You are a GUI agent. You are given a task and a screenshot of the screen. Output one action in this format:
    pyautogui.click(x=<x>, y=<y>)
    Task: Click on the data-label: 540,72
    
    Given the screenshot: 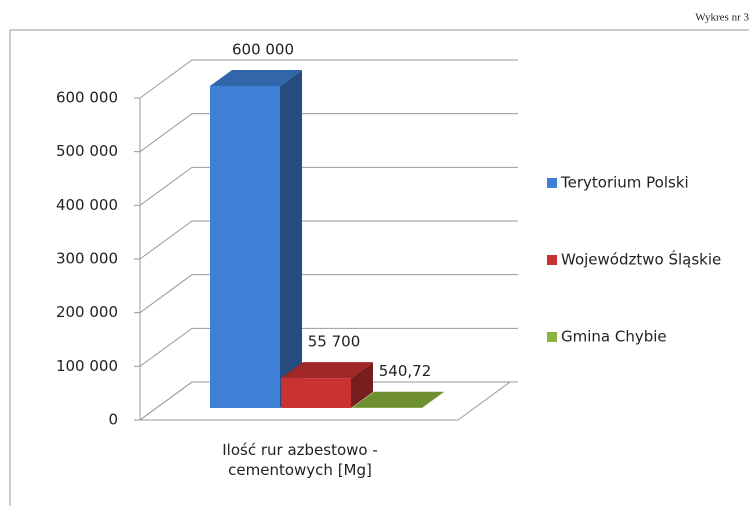 What is the action you would take?
    pyautogui.click(x=405, y=371)
    